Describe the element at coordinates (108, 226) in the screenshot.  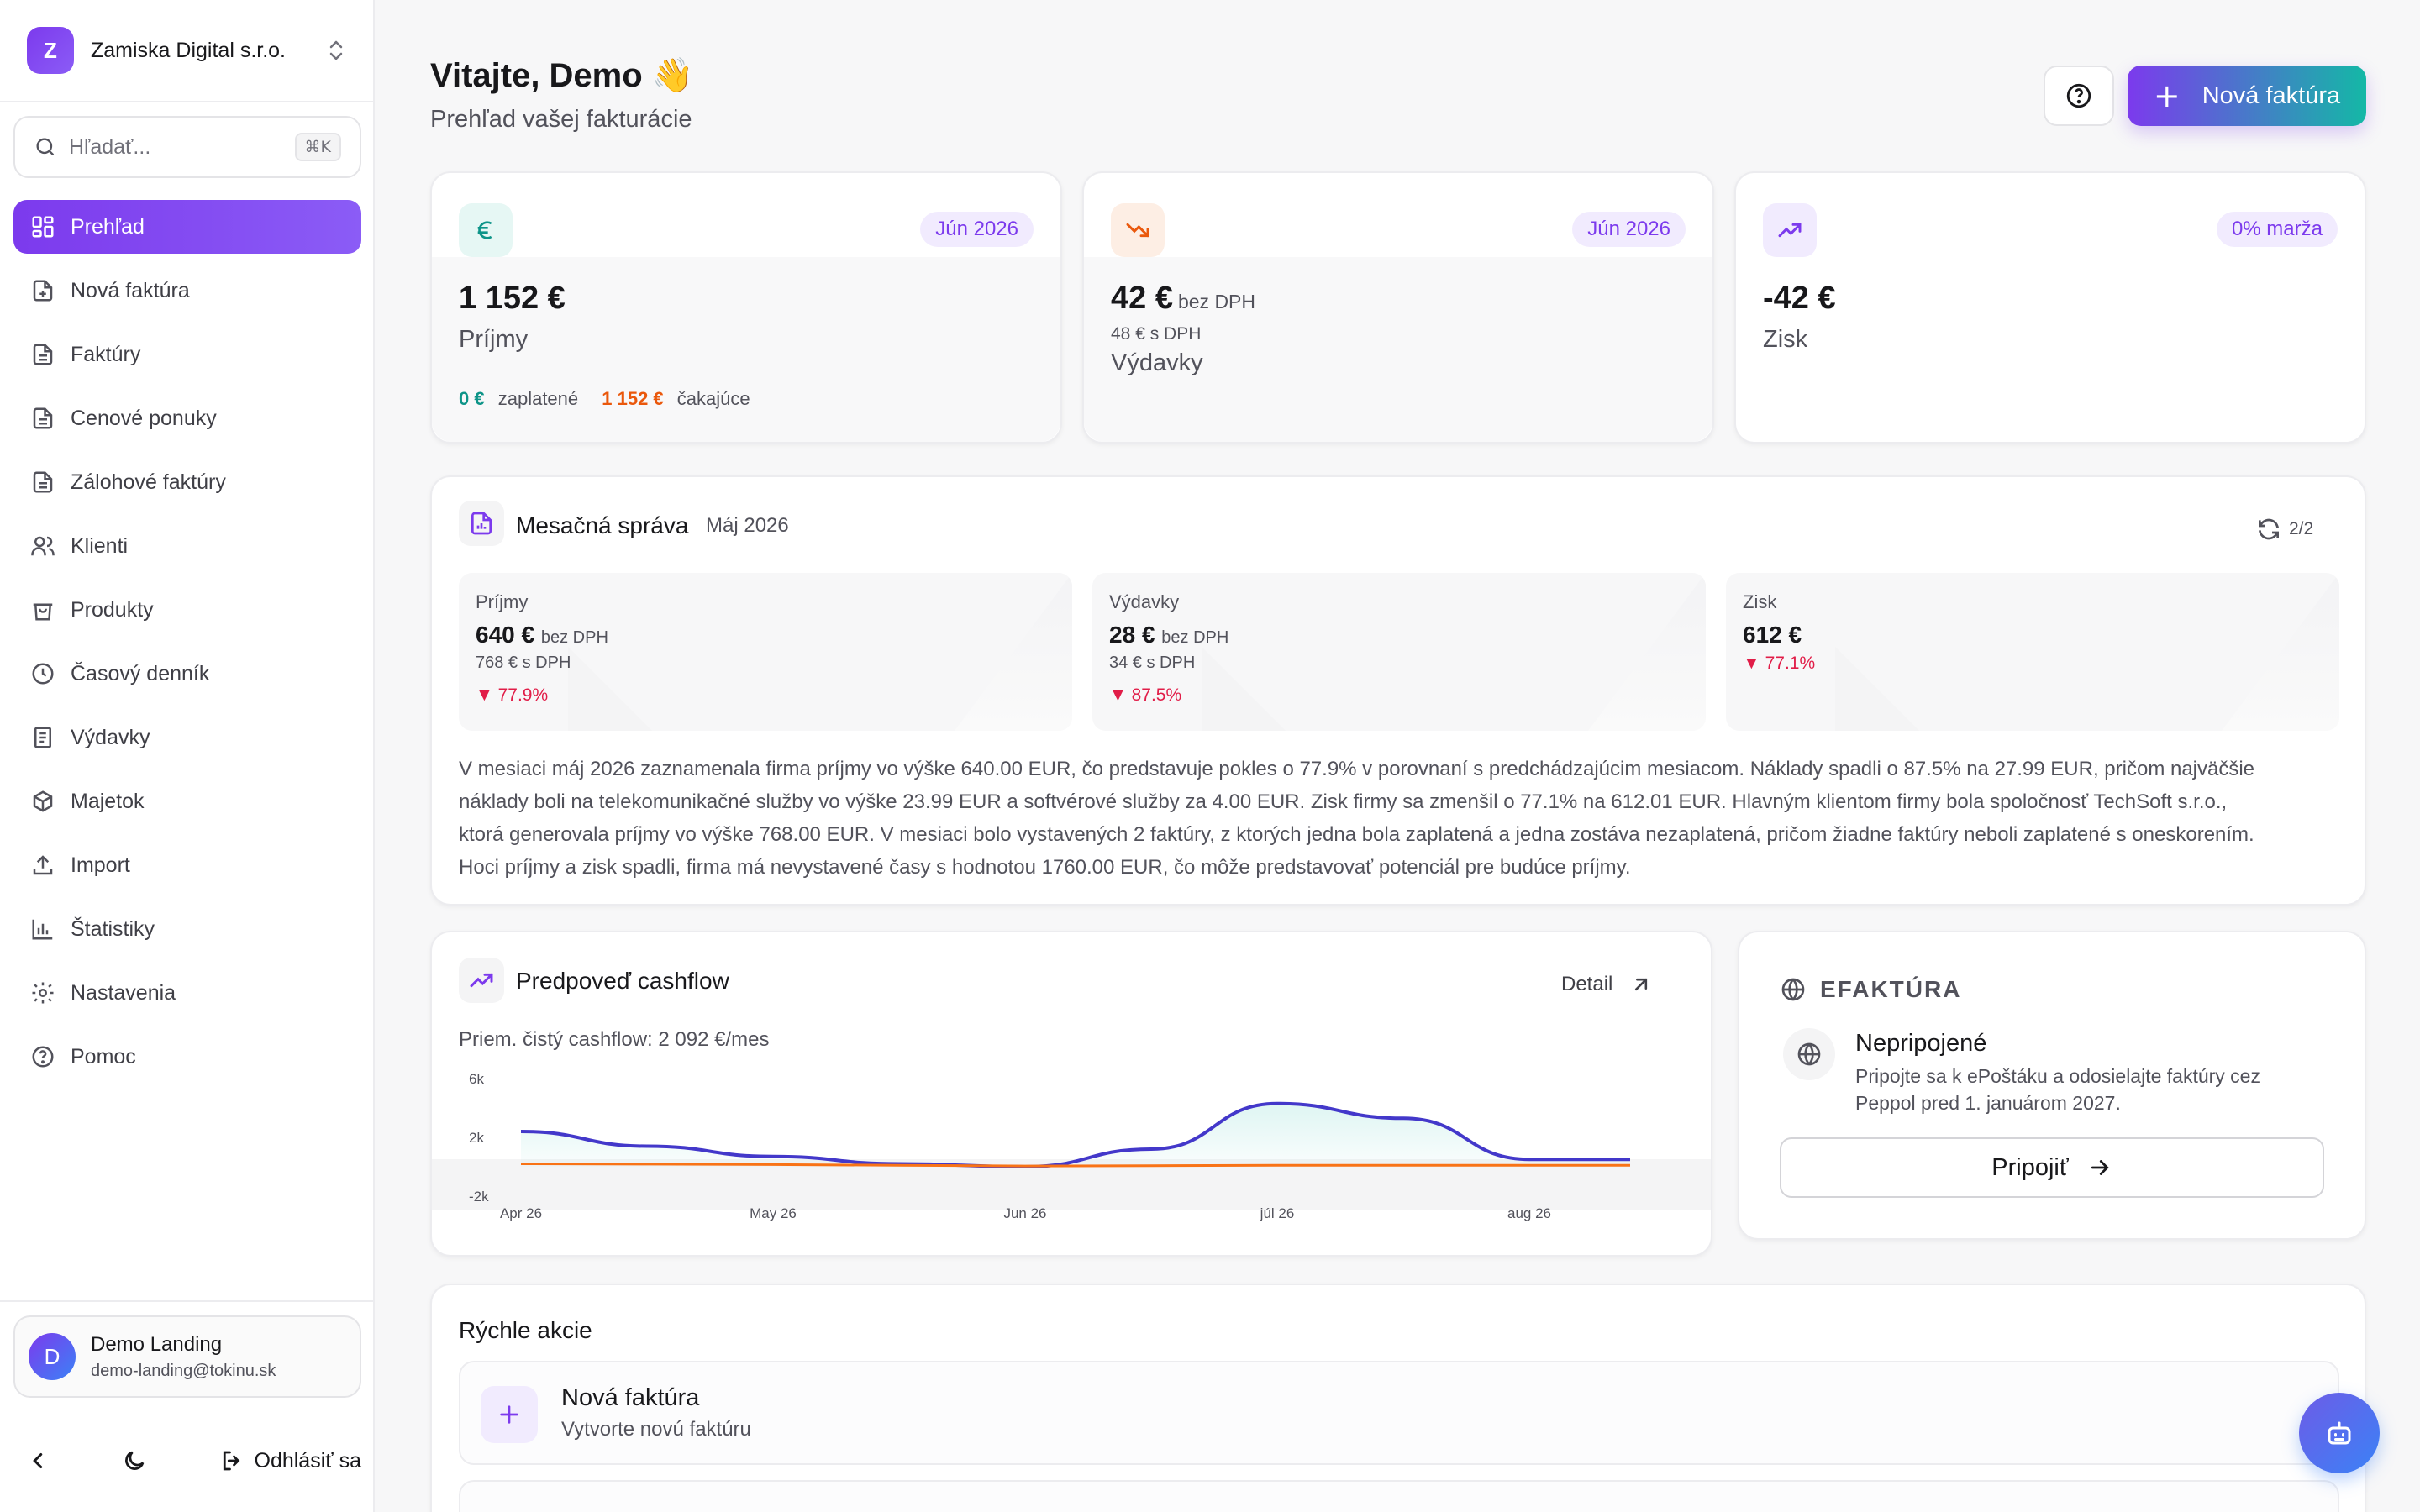
I see `sidebar-item-label: Prehľad` at that location.